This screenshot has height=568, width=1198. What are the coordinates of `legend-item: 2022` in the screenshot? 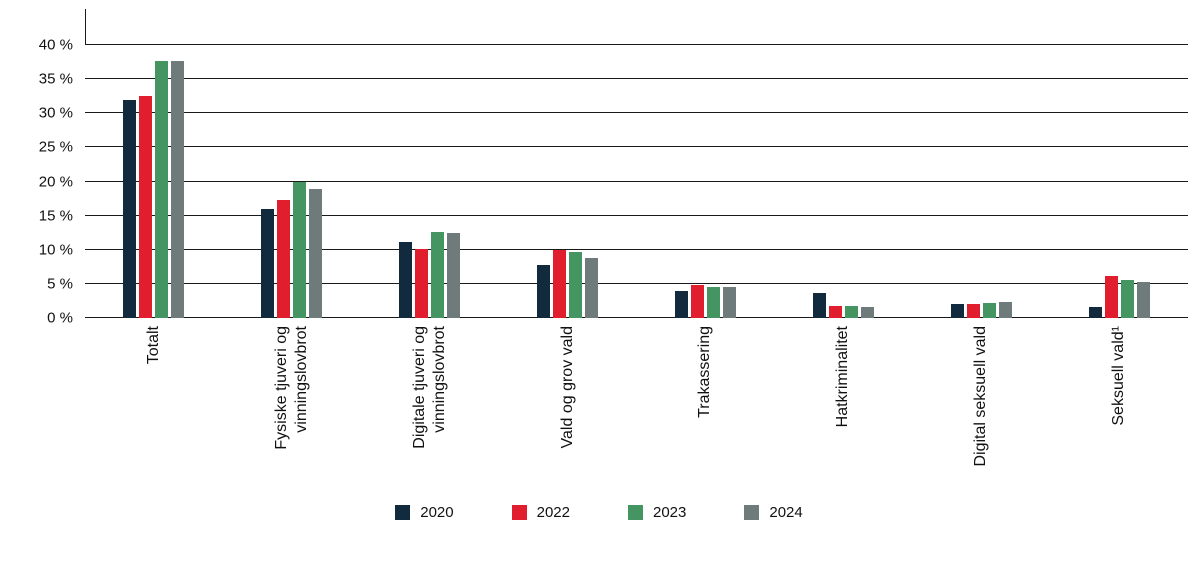 It's located at (540, 512).